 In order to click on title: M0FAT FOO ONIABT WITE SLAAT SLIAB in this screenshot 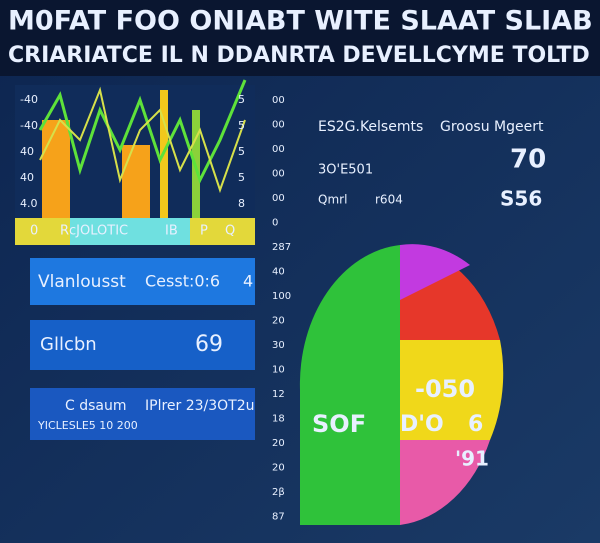, I will do `click(300, 21)`.